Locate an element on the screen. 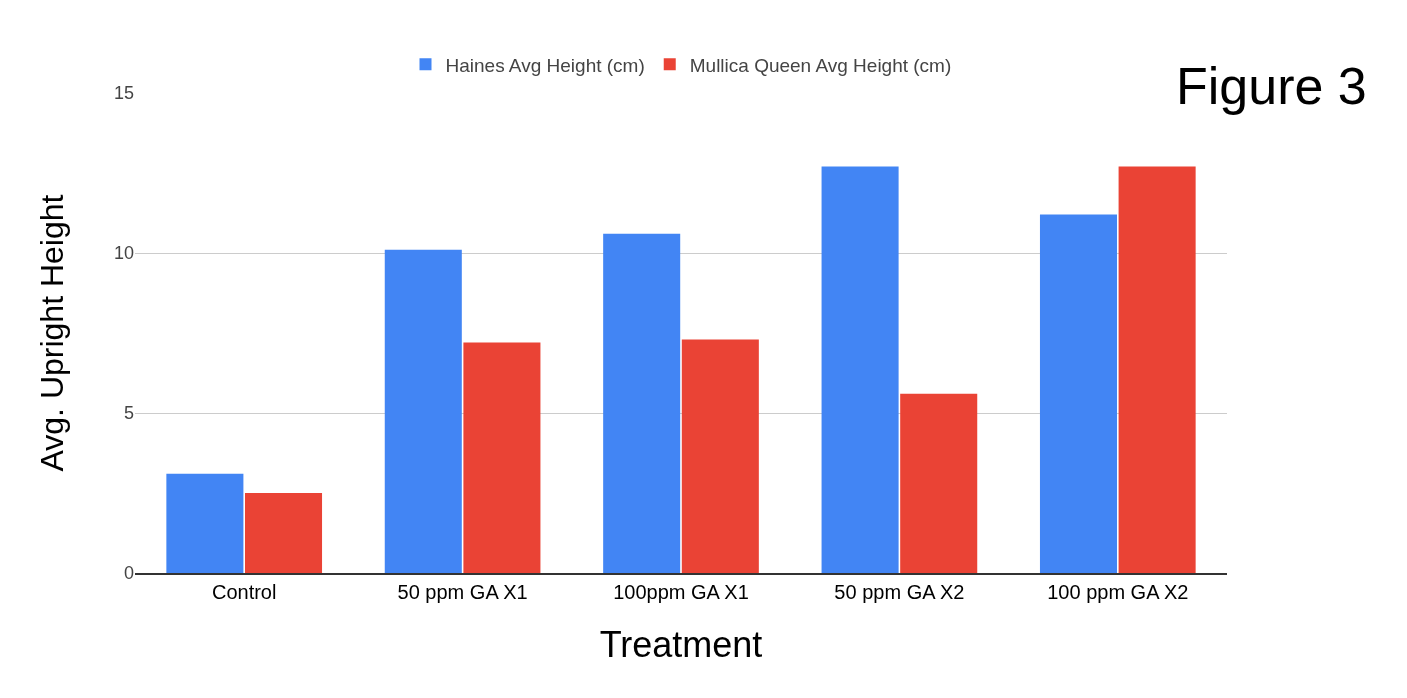 Image resolution: width=1407 pixels, height=698 pixels. y-tick-label: 15 is located at coordinates (123, 93).